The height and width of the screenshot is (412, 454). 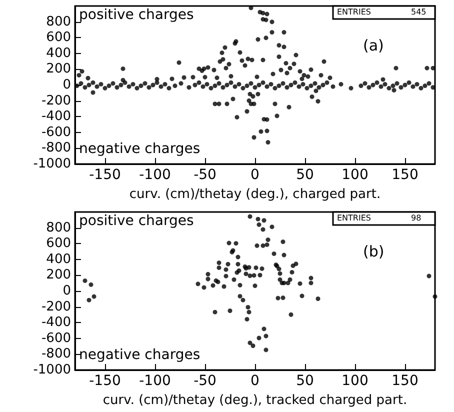 I want to click on x-axis-title: curv. (cm)/thetay (deg.), charged part., so click(x=255, y=194).